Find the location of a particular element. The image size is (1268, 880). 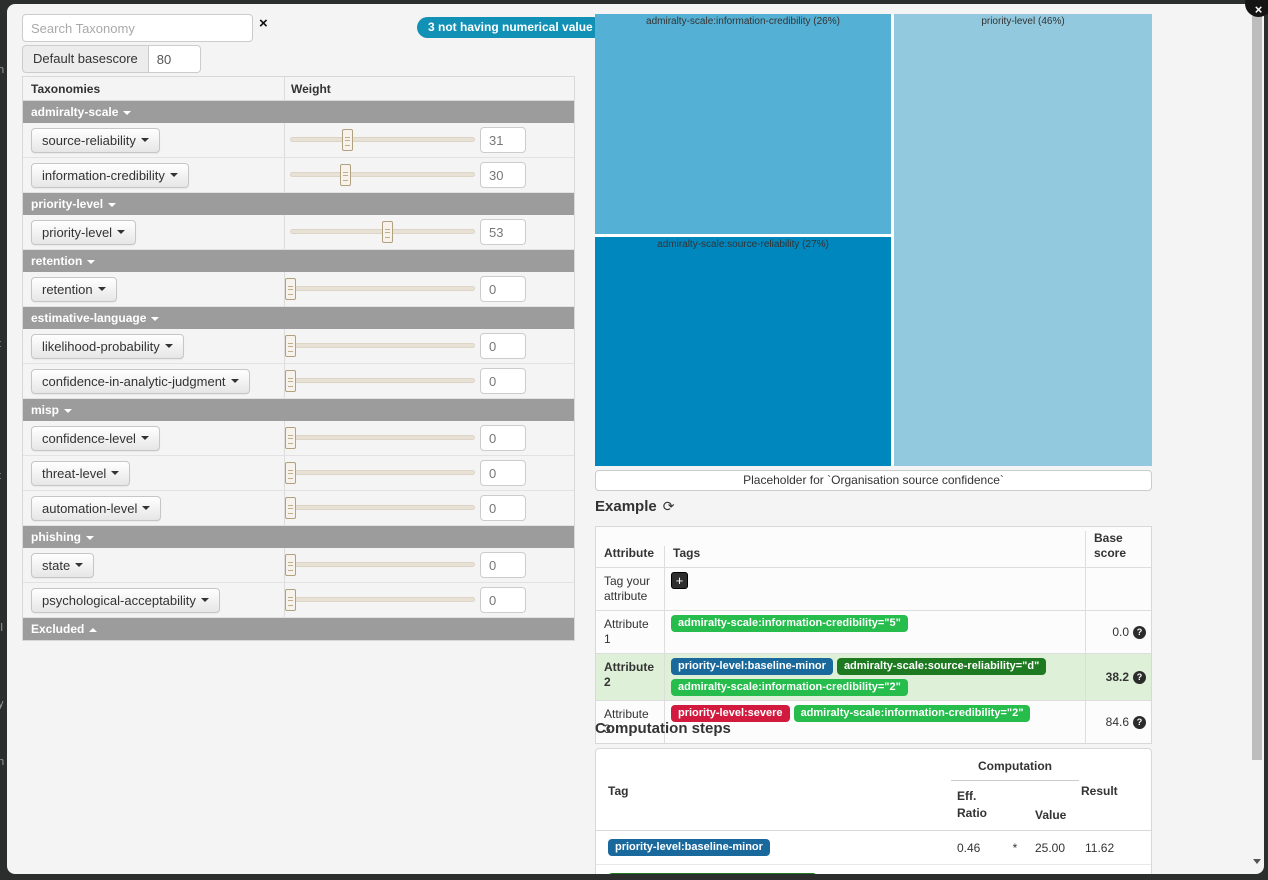

refresh-icon: ⟳ is located at coordinates (668, 507).